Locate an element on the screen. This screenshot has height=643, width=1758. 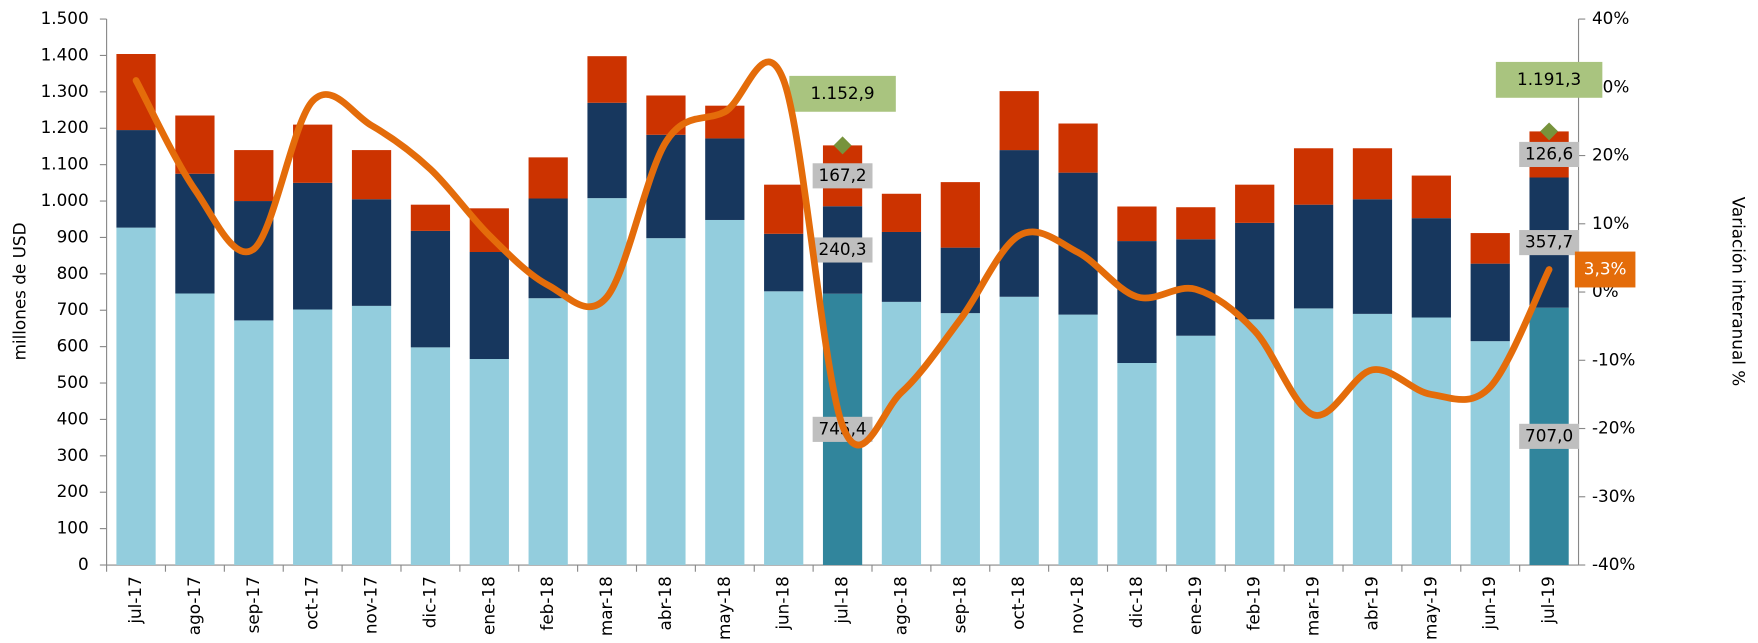
y2-tick-label: 40% is located at coordinates (1610, 18).